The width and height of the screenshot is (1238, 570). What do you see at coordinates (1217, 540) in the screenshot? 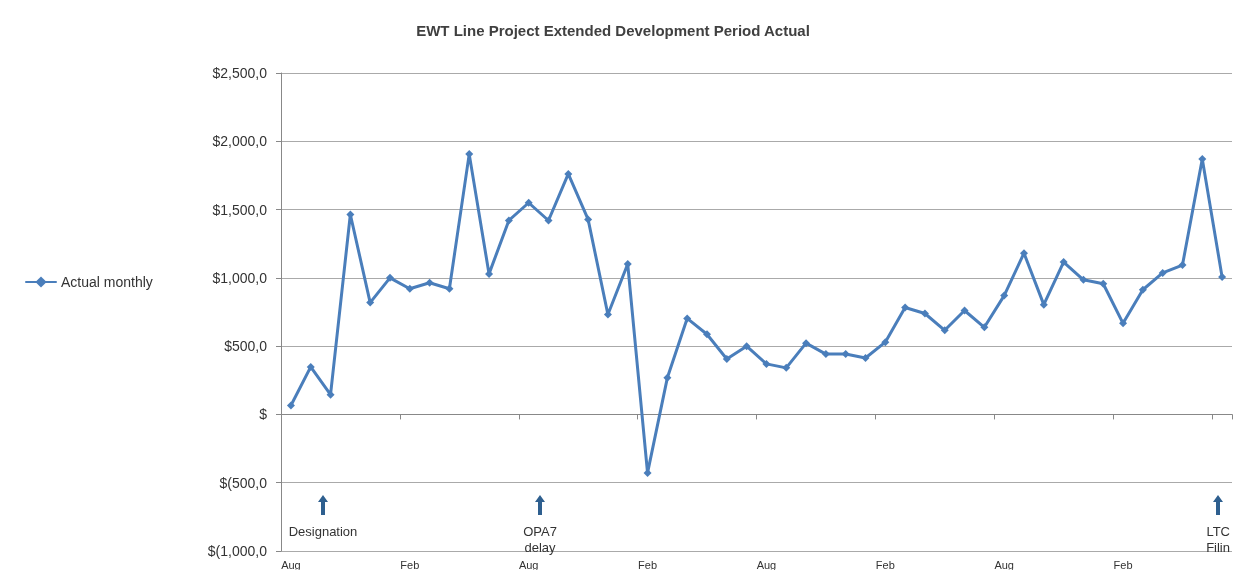
I see `annotation: LTC Filin` at bounding box center [1217, 540].